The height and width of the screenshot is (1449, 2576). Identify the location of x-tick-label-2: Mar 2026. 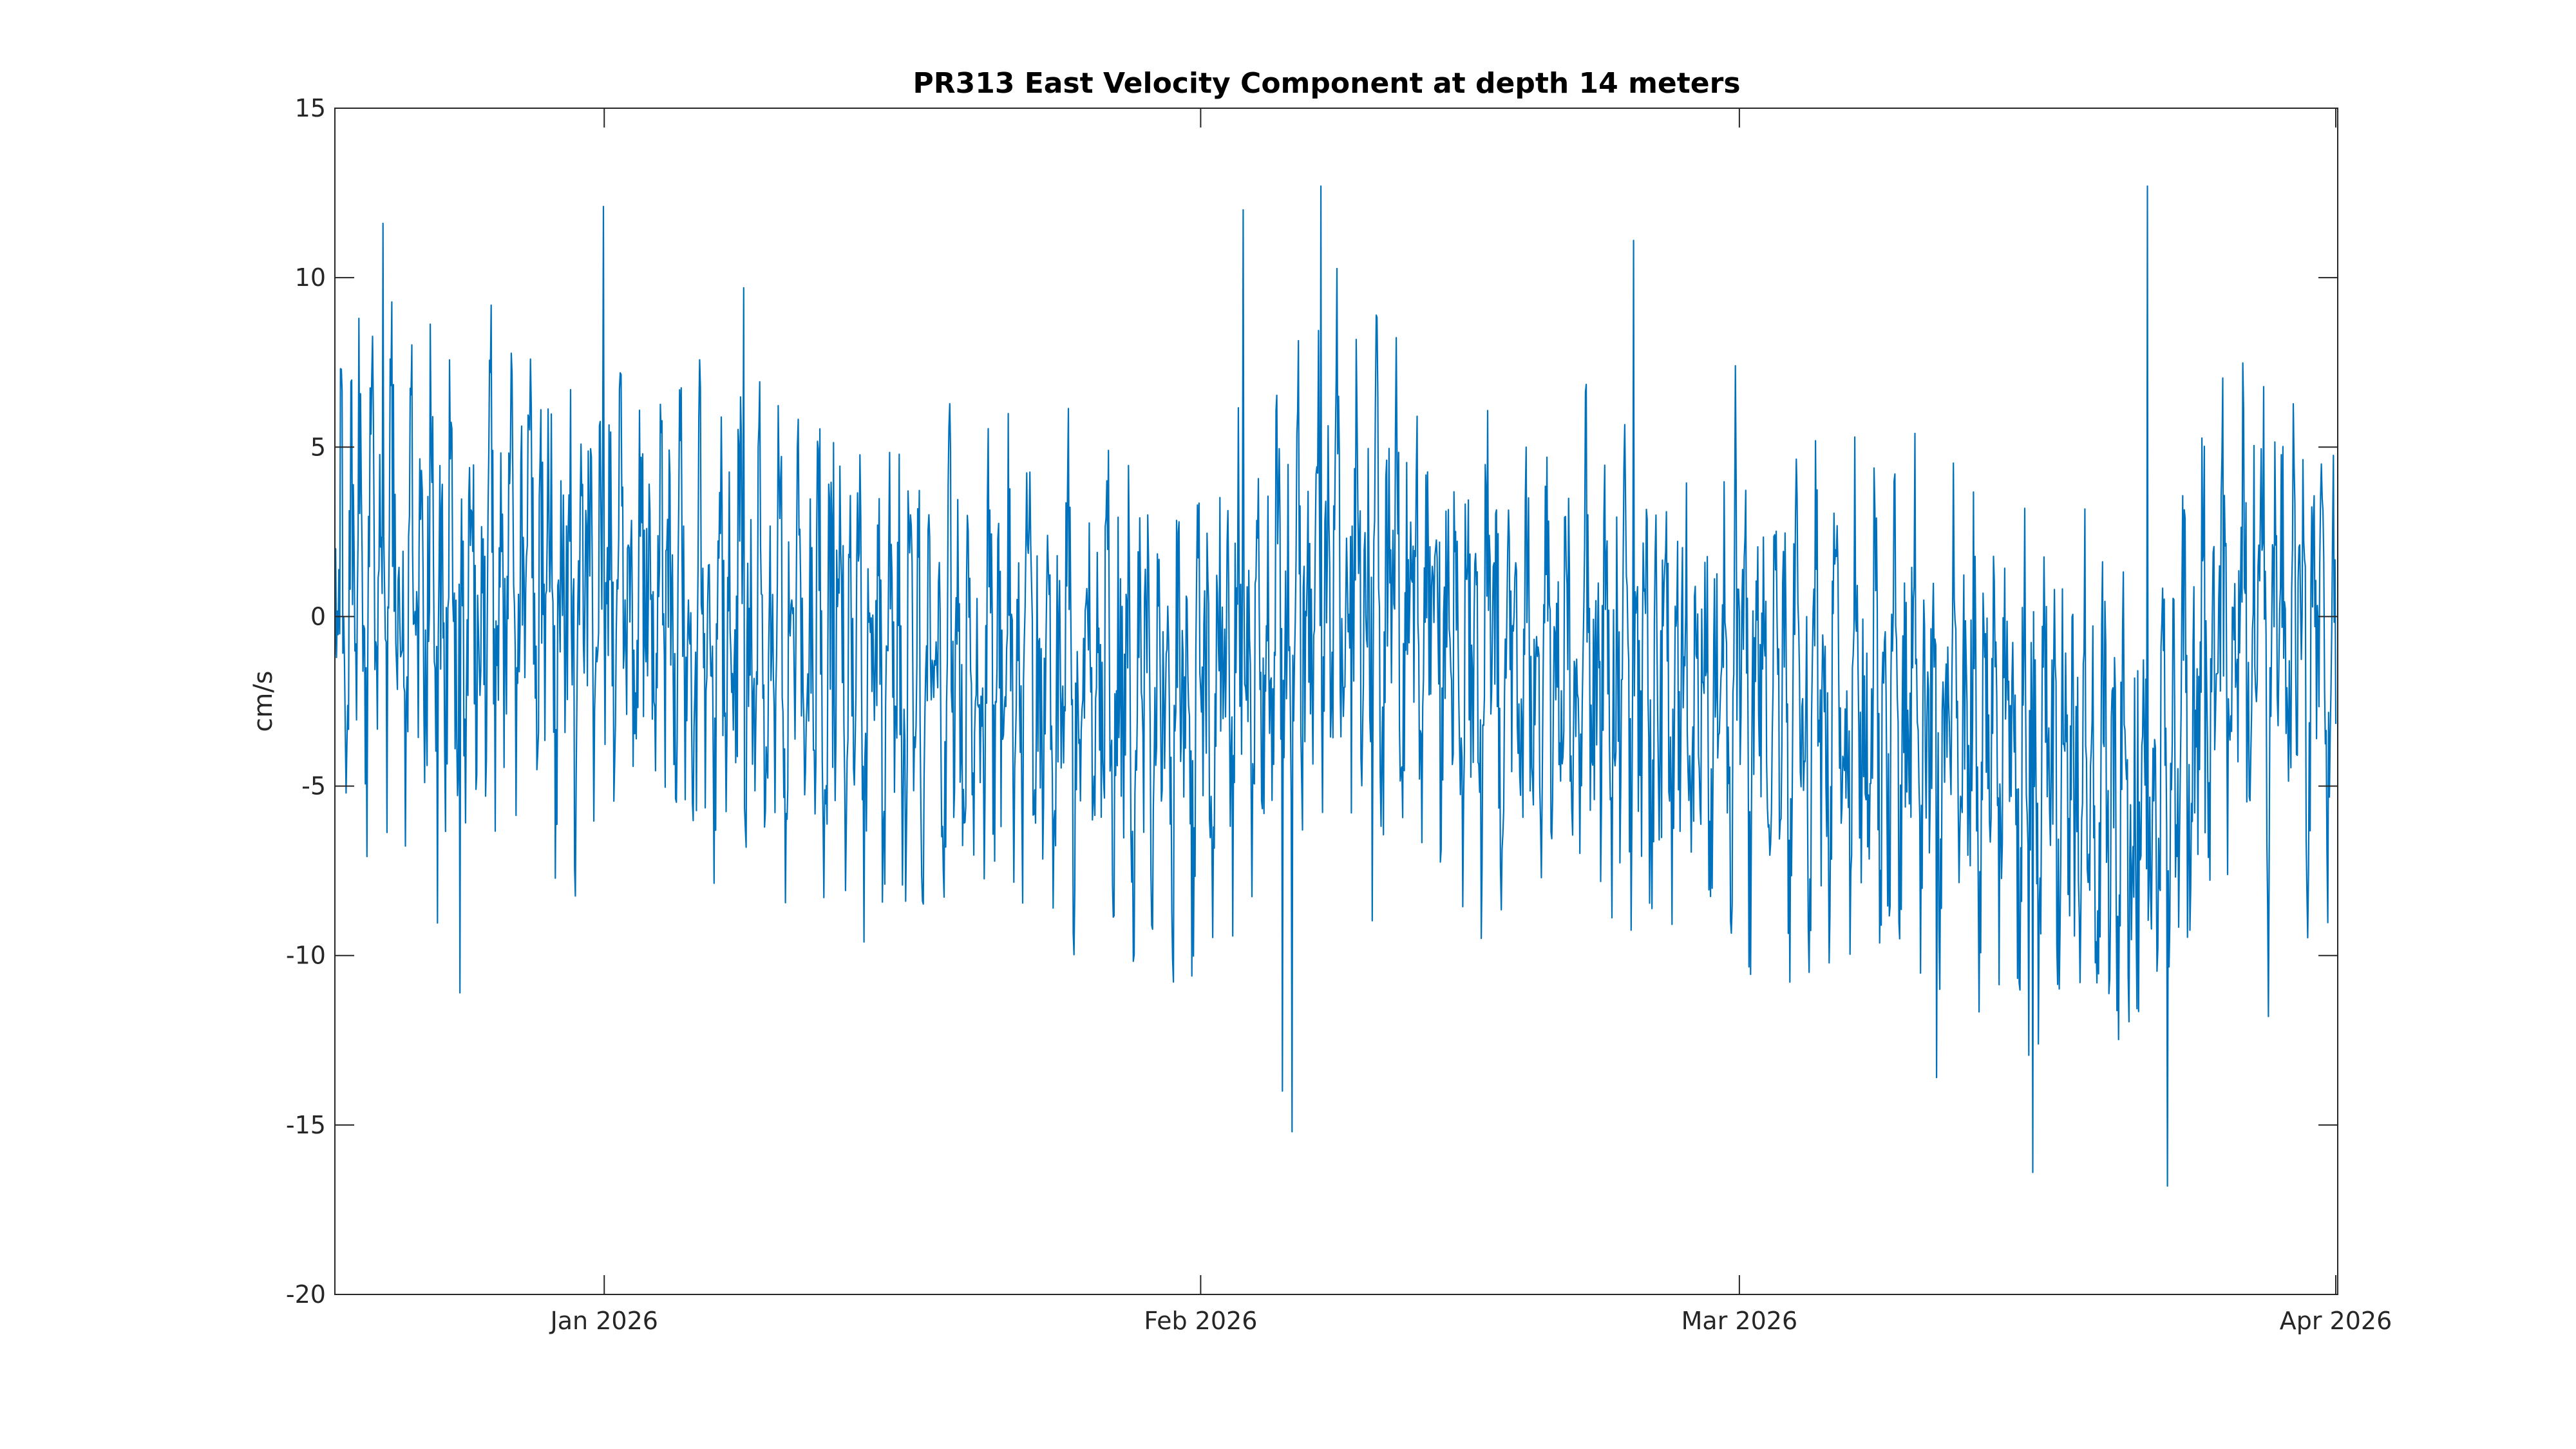
(1739, 1321).